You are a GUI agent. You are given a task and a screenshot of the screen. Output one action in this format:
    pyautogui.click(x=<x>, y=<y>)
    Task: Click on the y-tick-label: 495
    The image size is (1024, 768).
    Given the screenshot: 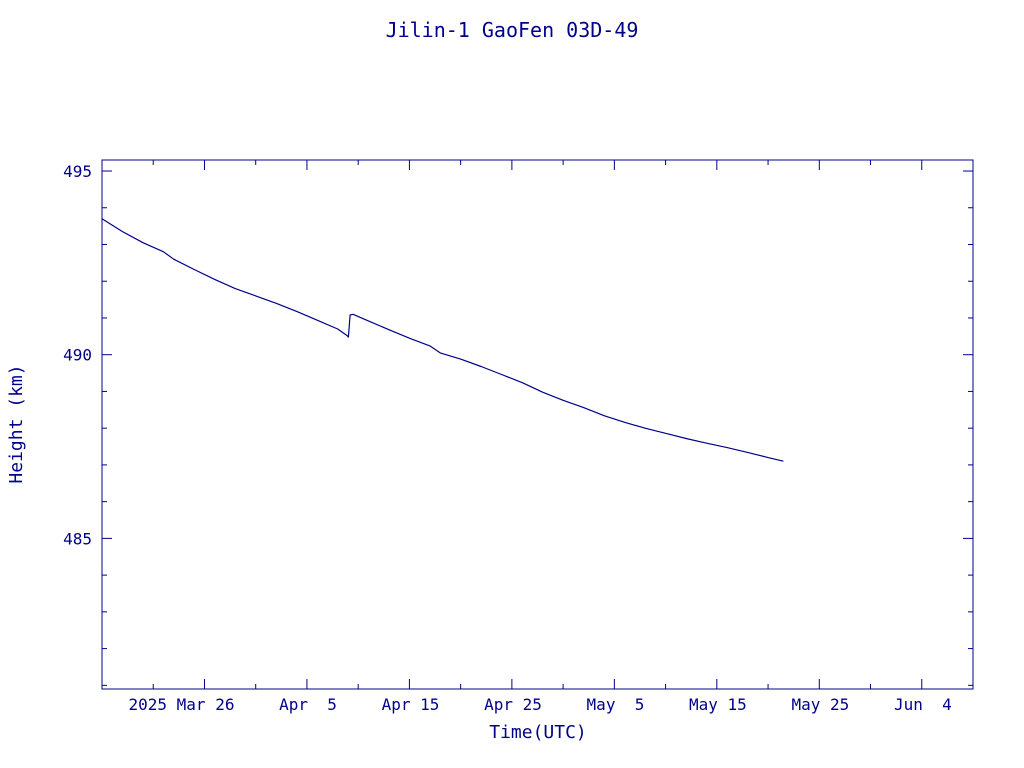 What is the action you would take?
    pyautogui.click(x=77, y=171)
    